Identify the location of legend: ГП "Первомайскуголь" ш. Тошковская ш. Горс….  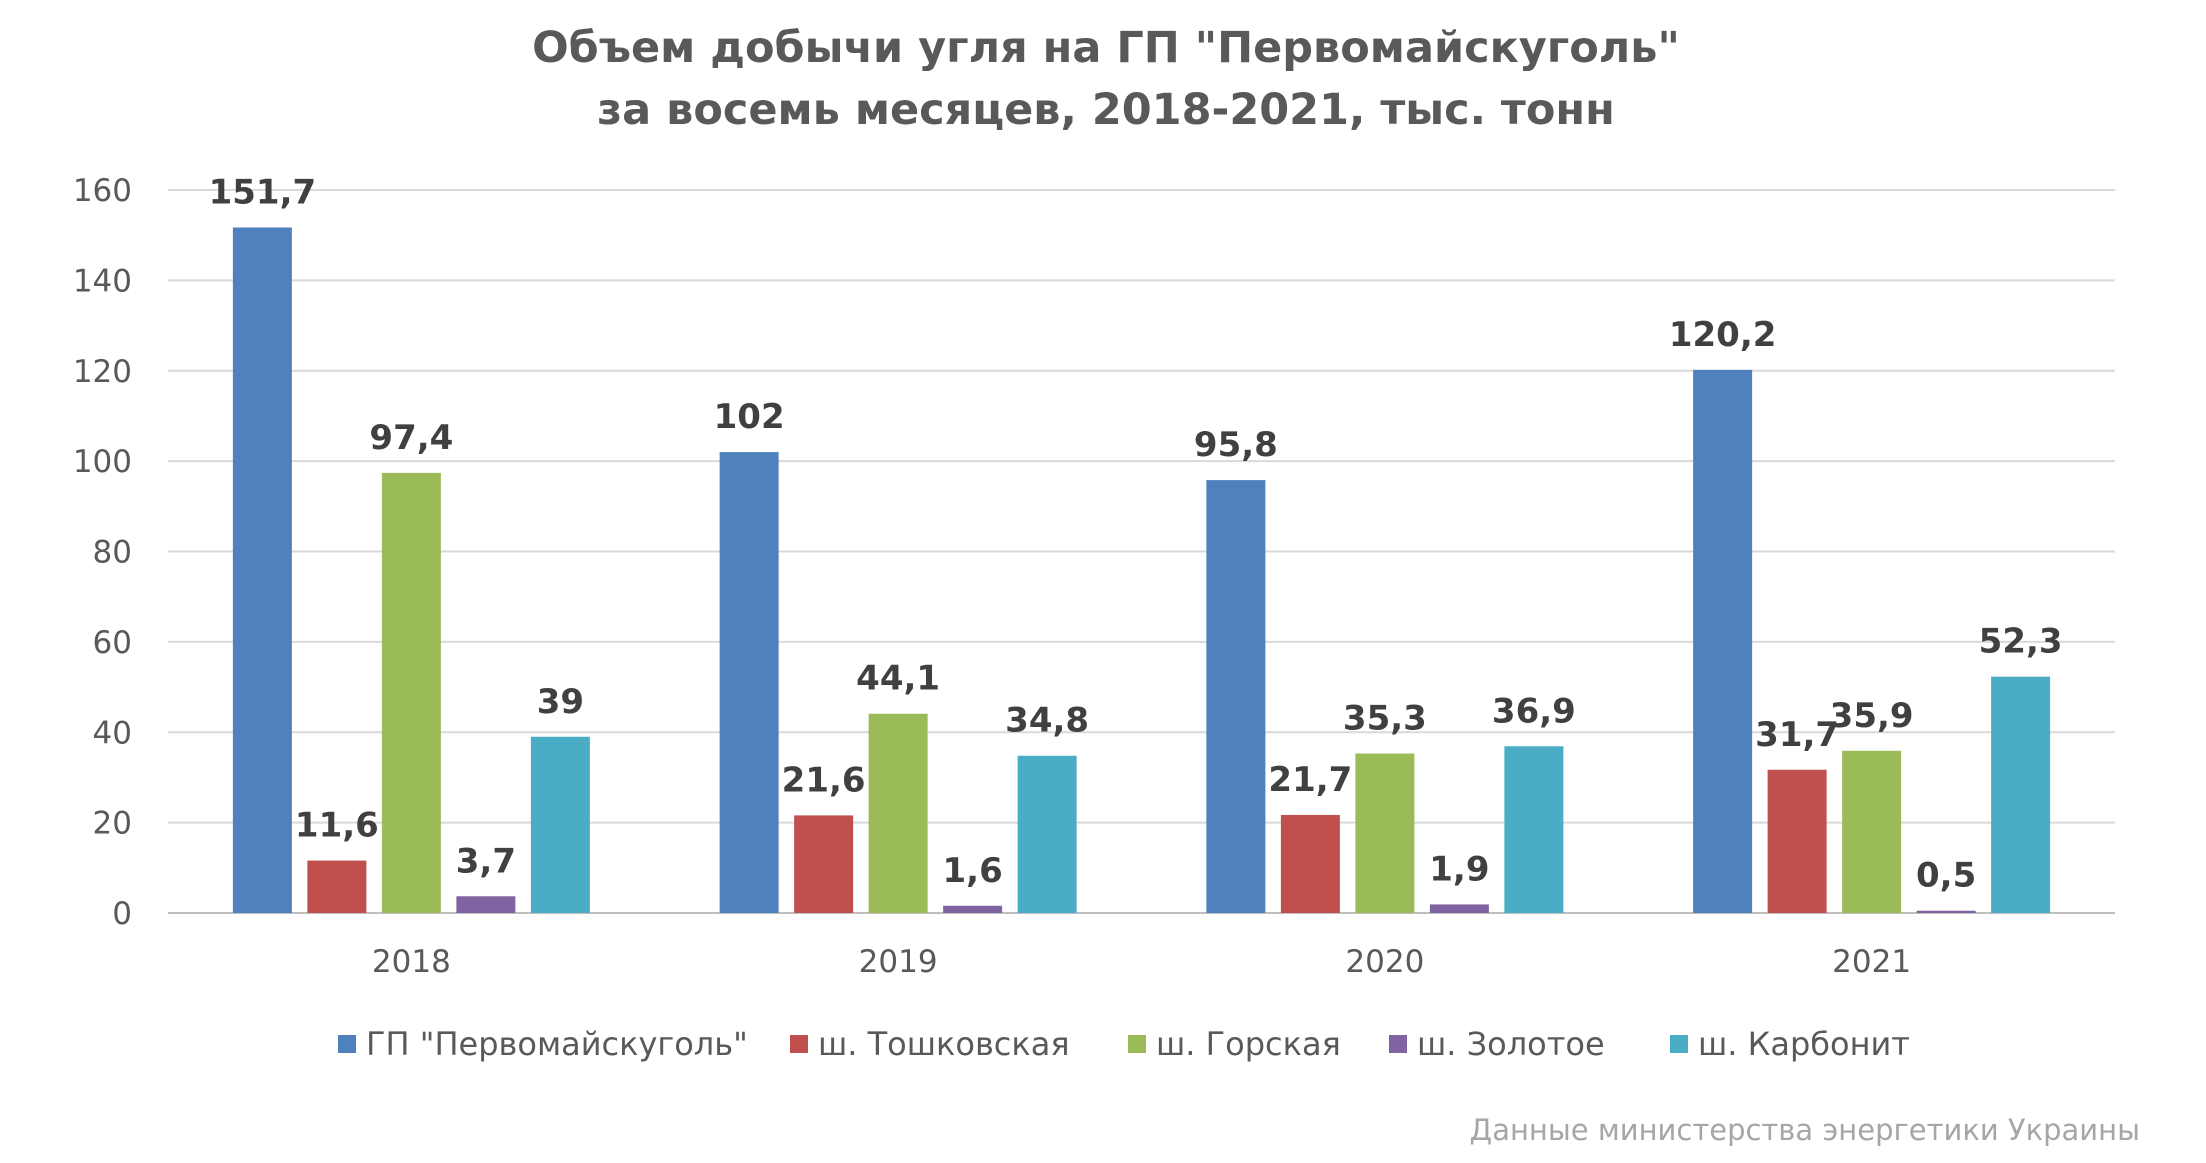
(1124, 1044).